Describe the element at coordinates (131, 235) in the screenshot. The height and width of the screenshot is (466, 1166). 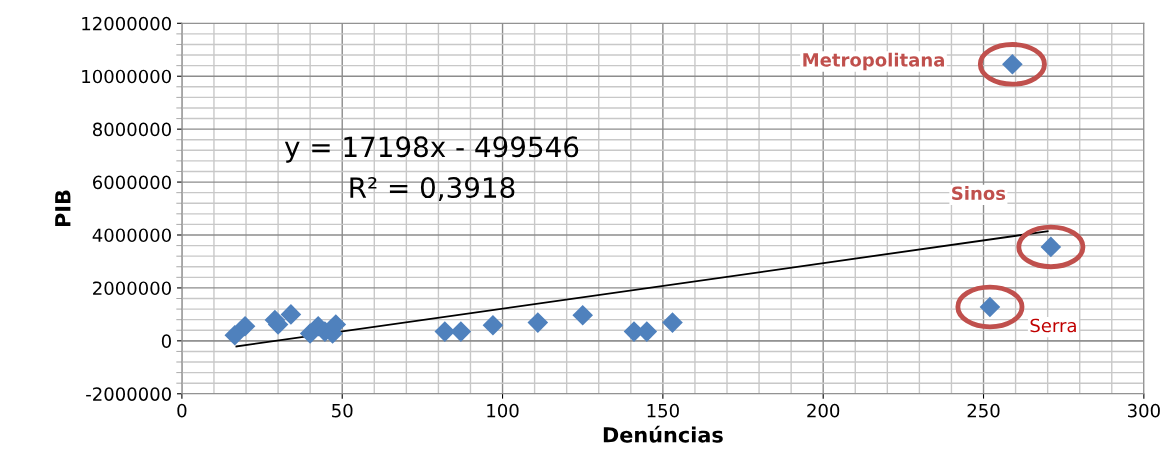
I see `y-tick-label: 4000000` at that location.